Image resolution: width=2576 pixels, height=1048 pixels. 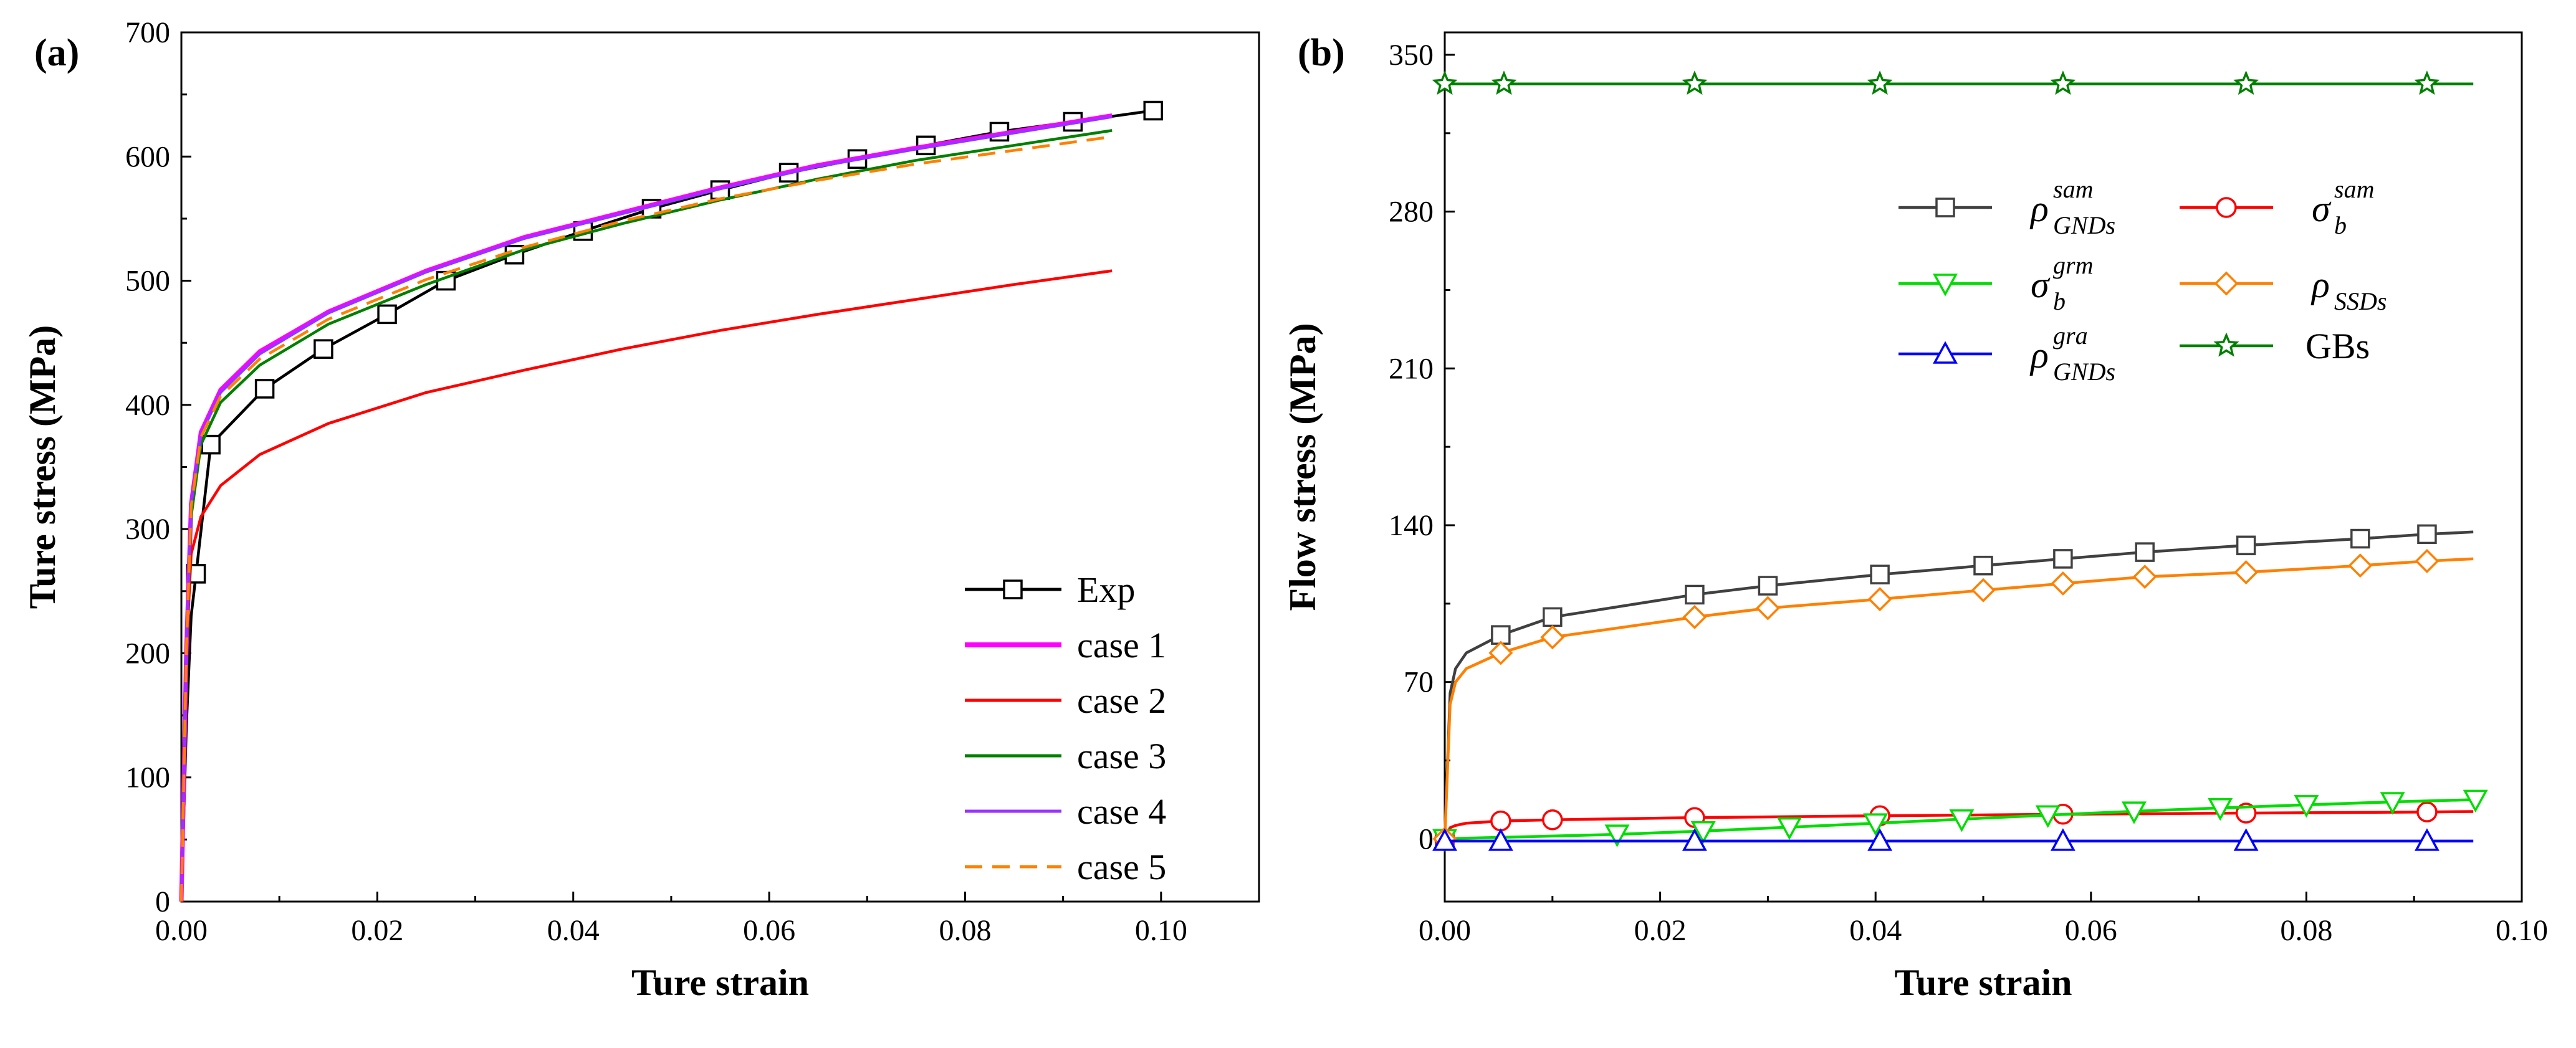 What do you see at coordinates (2073, 265) in the screenshot?
I see `legend-superscript: grm` at bounding box center [2073, 265].